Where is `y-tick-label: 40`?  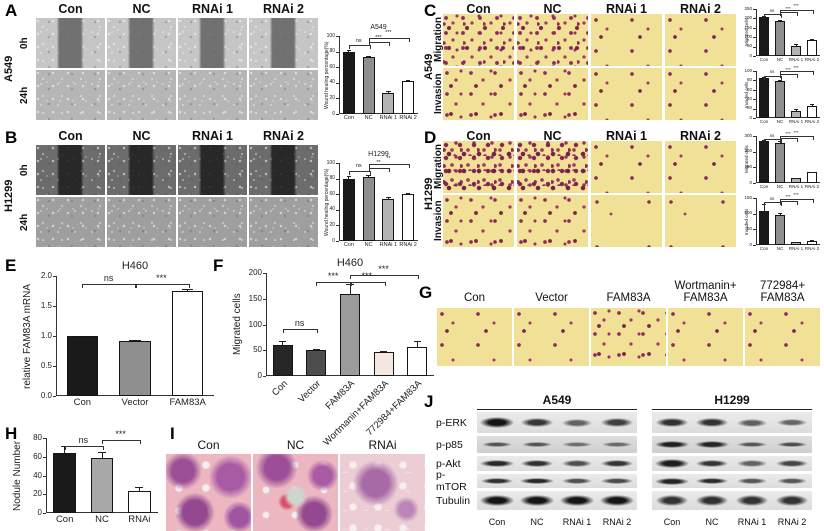
y-tick-label: 40 is located at coordinates (332, 209).